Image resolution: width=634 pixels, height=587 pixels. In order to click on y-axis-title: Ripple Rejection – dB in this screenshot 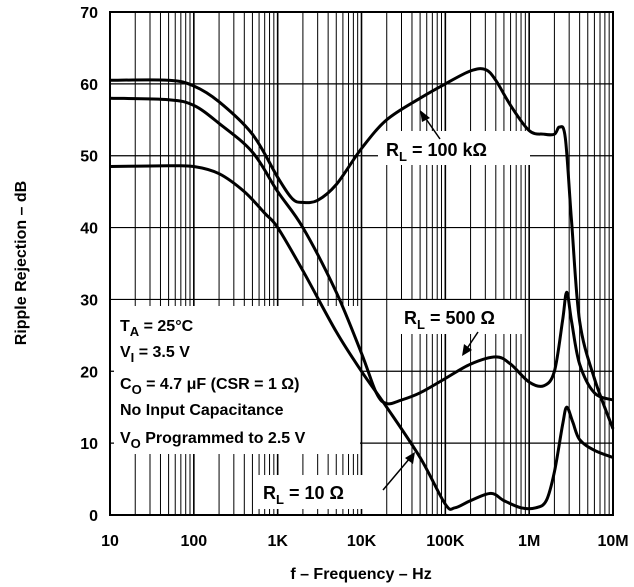, I will do `click(21, 263)`.